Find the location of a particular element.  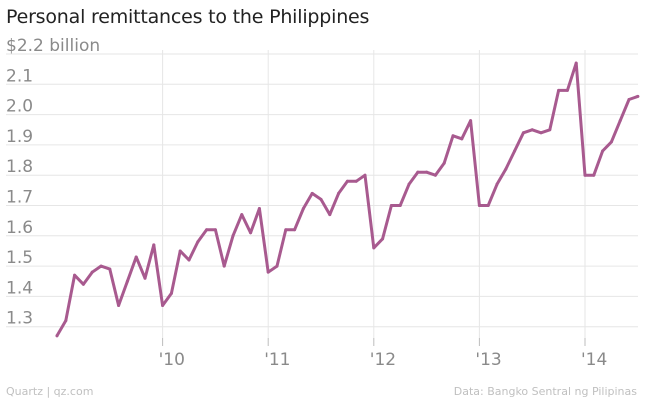

x-tick-label: '12 is located at coordinates (383, 360).